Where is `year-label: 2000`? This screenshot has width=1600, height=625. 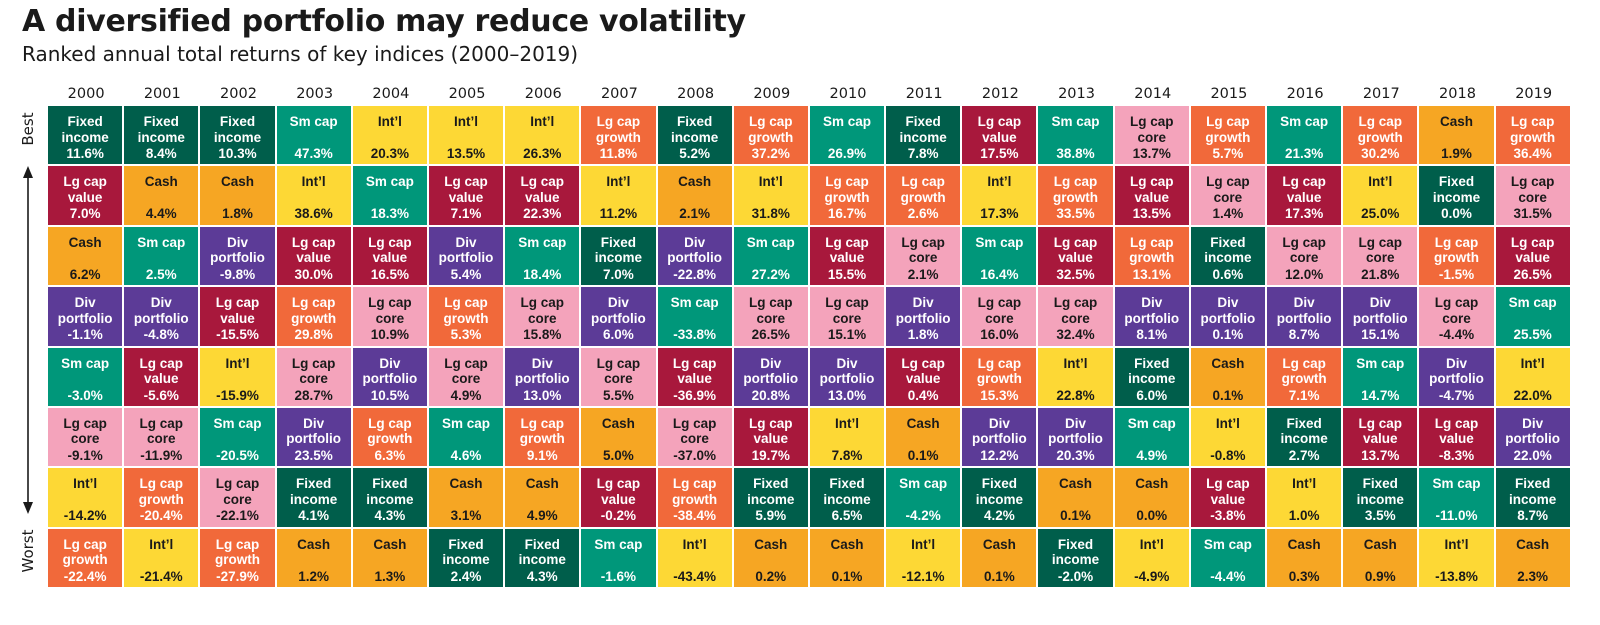
year-label: 2000 is located at coordinates (86, 94).